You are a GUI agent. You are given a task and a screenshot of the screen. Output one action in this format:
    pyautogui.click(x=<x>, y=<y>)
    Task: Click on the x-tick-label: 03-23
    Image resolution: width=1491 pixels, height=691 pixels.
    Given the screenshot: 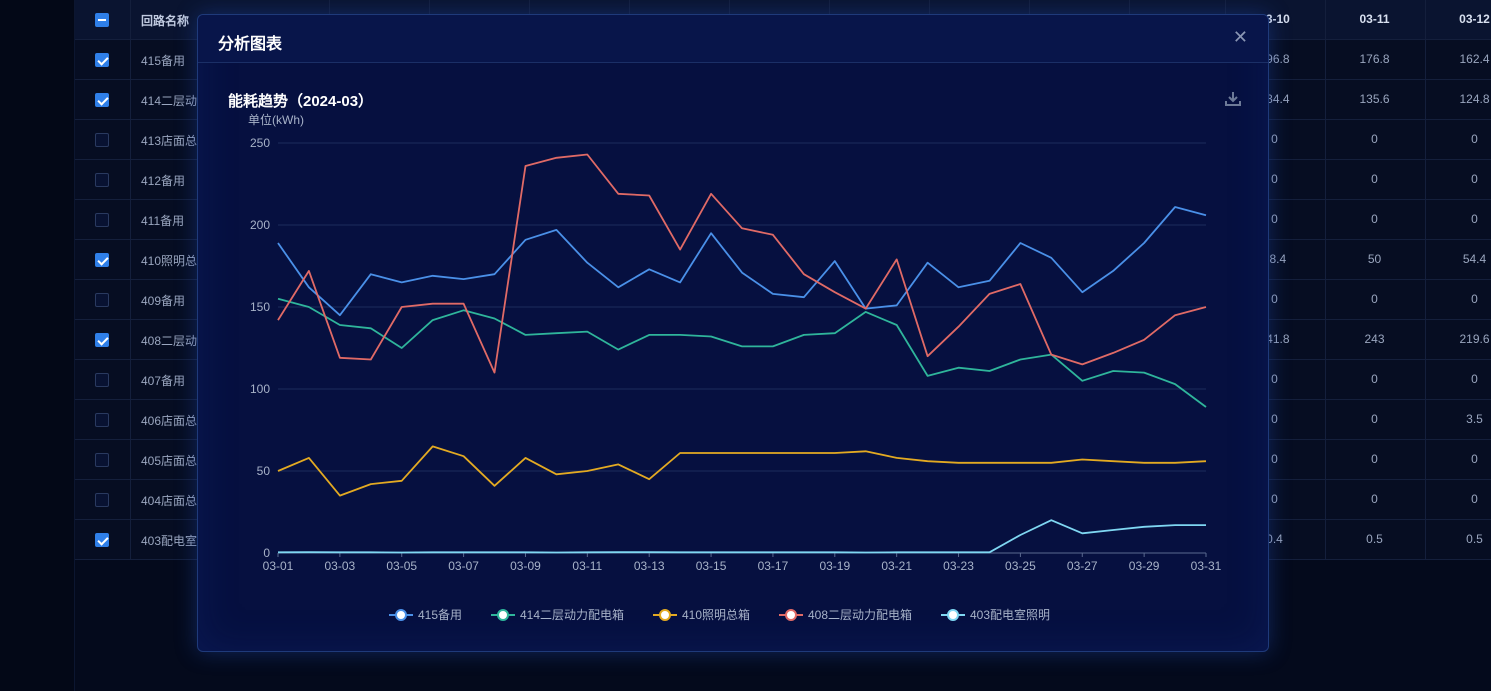 What is the action you would take?
    pyautogui.click(x=958, y=566)
    